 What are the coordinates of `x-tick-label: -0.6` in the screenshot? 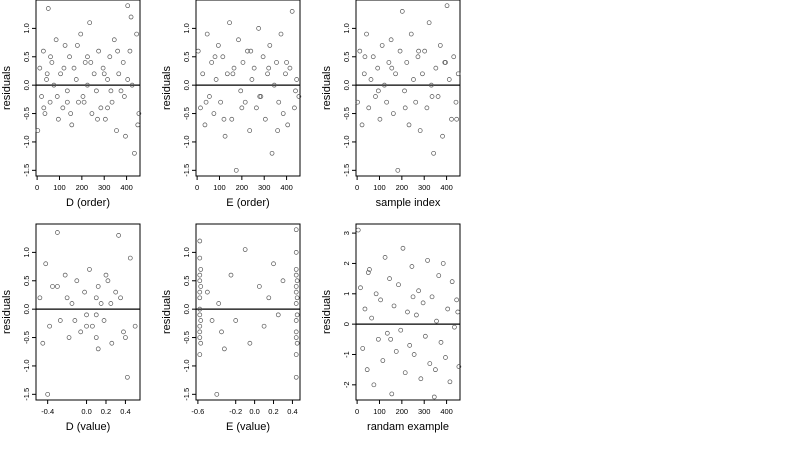 It's located at (197, 411).